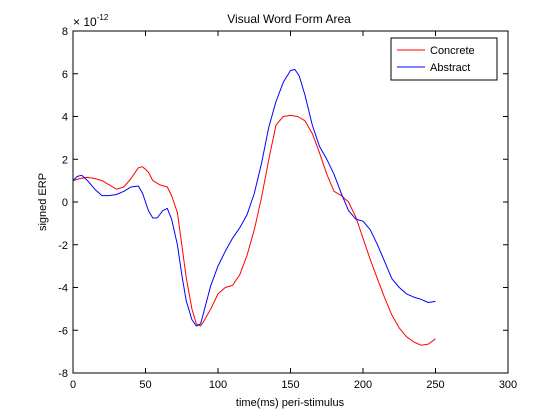  I want to click on y-axis-label: signed ERP, so click(43, 202).